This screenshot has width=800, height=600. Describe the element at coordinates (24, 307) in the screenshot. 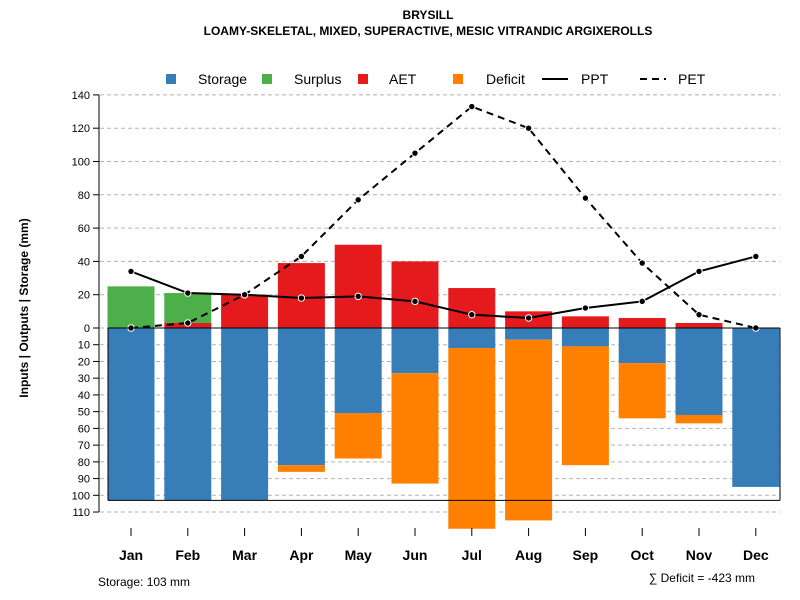

I see `y-axis-label: Inputs | Outputs | Storage (mm)` at that location.